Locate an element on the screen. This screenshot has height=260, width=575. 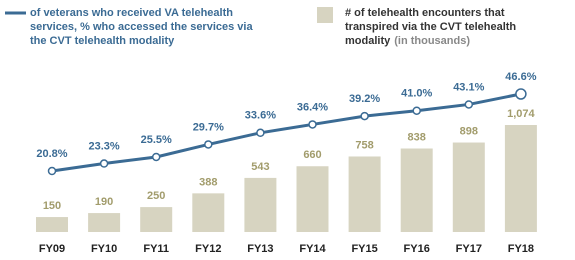
line-value-label: 39.2% is located at coordinates (364, 99).